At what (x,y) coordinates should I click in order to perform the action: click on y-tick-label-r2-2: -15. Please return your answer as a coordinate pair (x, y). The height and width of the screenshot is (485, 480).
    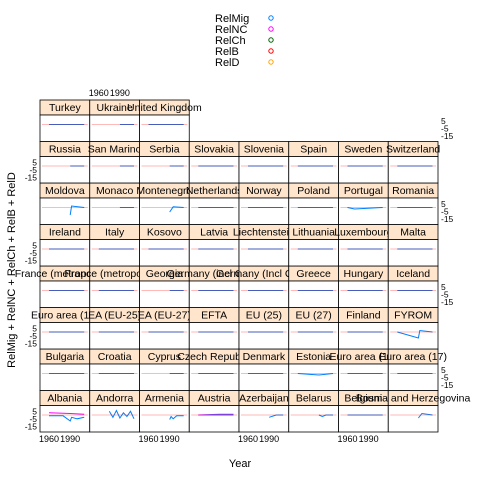
    Looking at the image, I should click on (31, 343).